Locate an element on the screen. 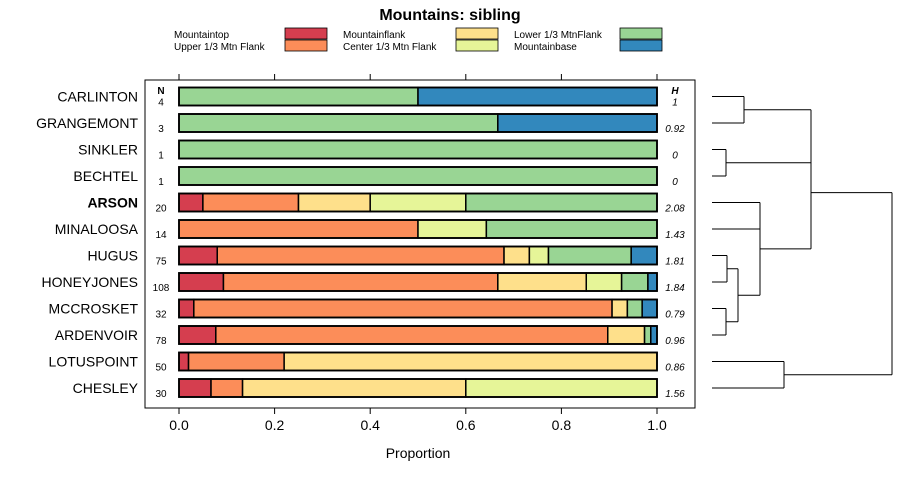 This screenshot has width=900, height=480. n-value: 30 is located at coordinates (161, 394).